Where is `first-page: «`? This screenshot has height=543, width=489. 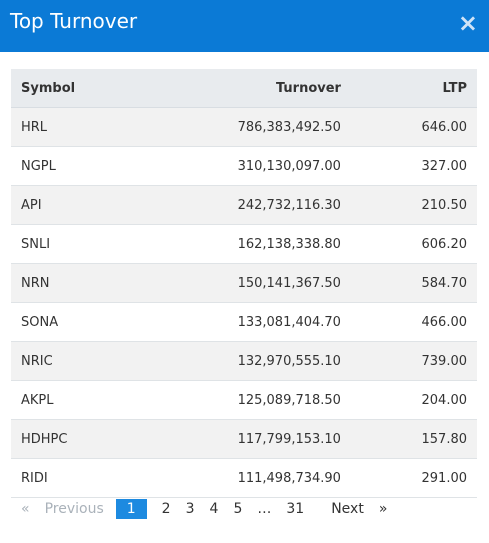 first-page: « is located at coordinates (25, 509).